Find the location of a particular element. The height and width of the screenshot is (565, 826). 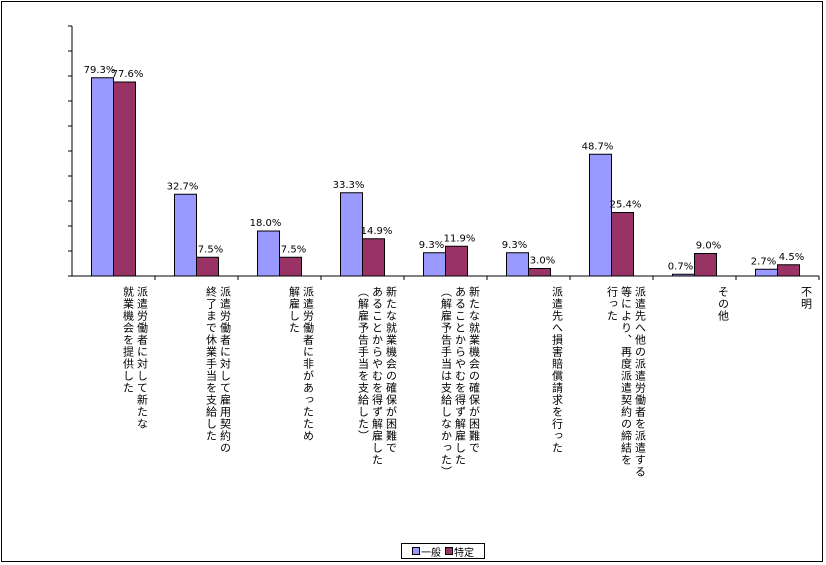

data-label: 25.4% is located at coordinates (626, 205).